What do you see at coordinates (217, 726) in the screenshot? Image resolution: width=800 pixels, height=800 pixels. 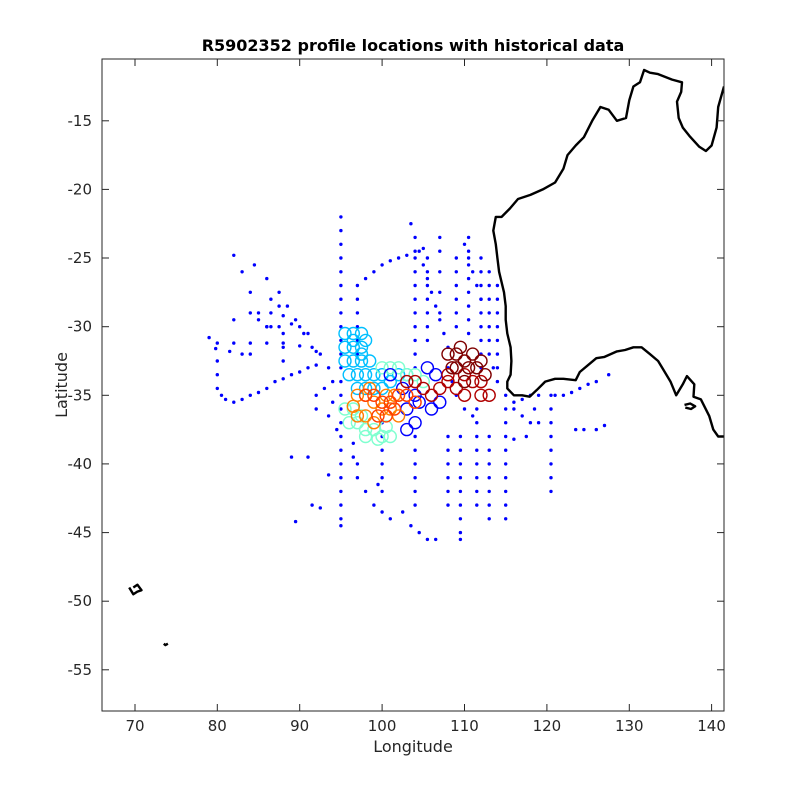 I see `x-tick-label: 80` at bounding box center [217, 726].